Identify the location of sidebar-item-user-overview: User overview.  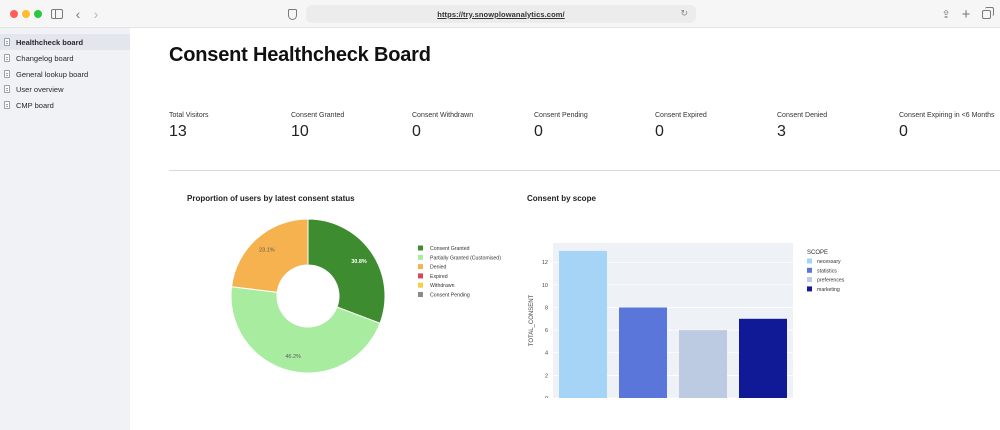
(65, 89).